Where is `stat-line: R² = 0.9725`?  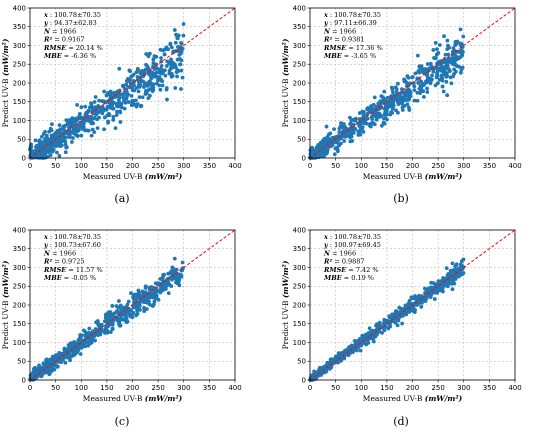 stat-line: R² = 0.9725 is located at coordinates (64, 262).